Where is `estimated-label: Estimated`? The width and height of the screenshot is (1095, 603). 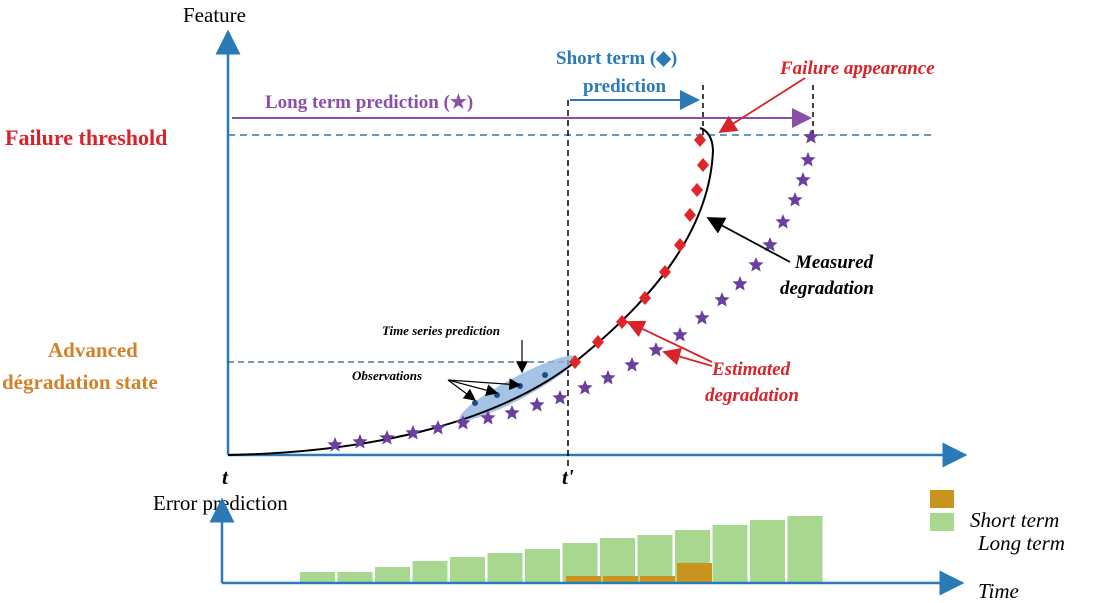 estimated-label: Estimated is located at coordinates (751, 369).